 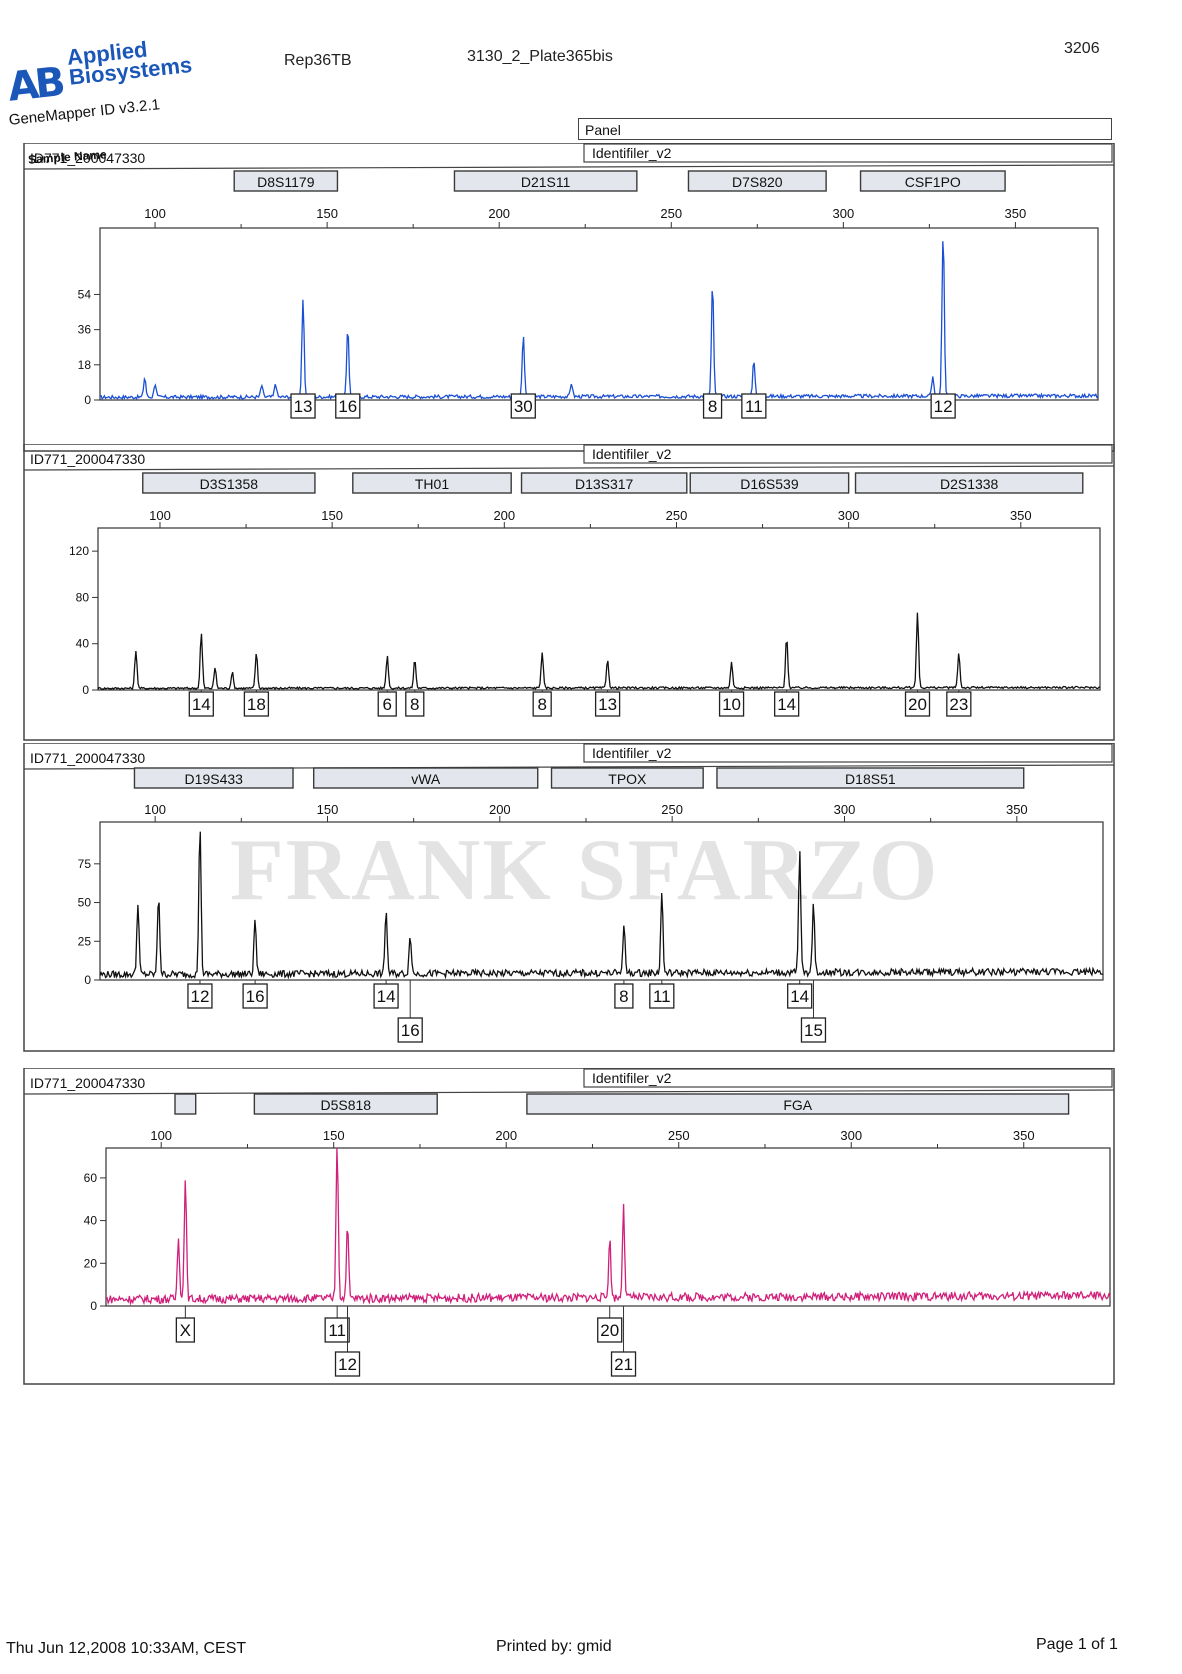 I want to click on brand-name: Applied Biosystems, so click(x=130, y=62).